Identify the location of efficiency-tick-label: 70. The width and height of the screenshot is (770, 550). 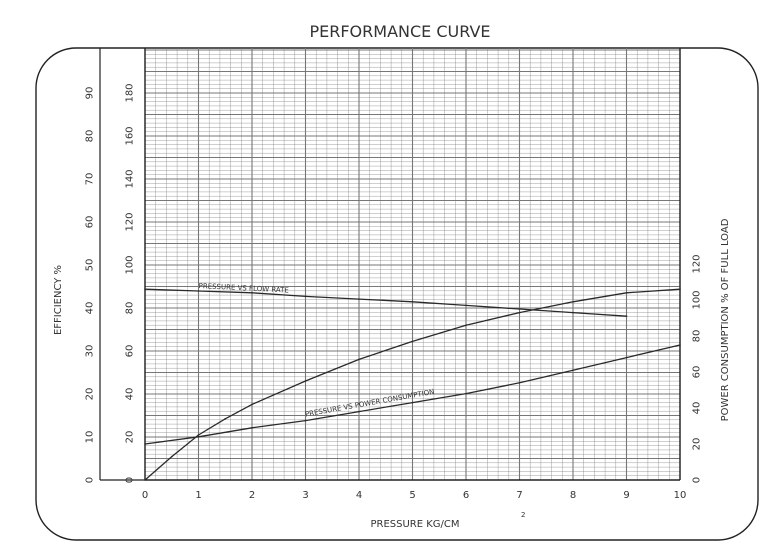
(90, 179).